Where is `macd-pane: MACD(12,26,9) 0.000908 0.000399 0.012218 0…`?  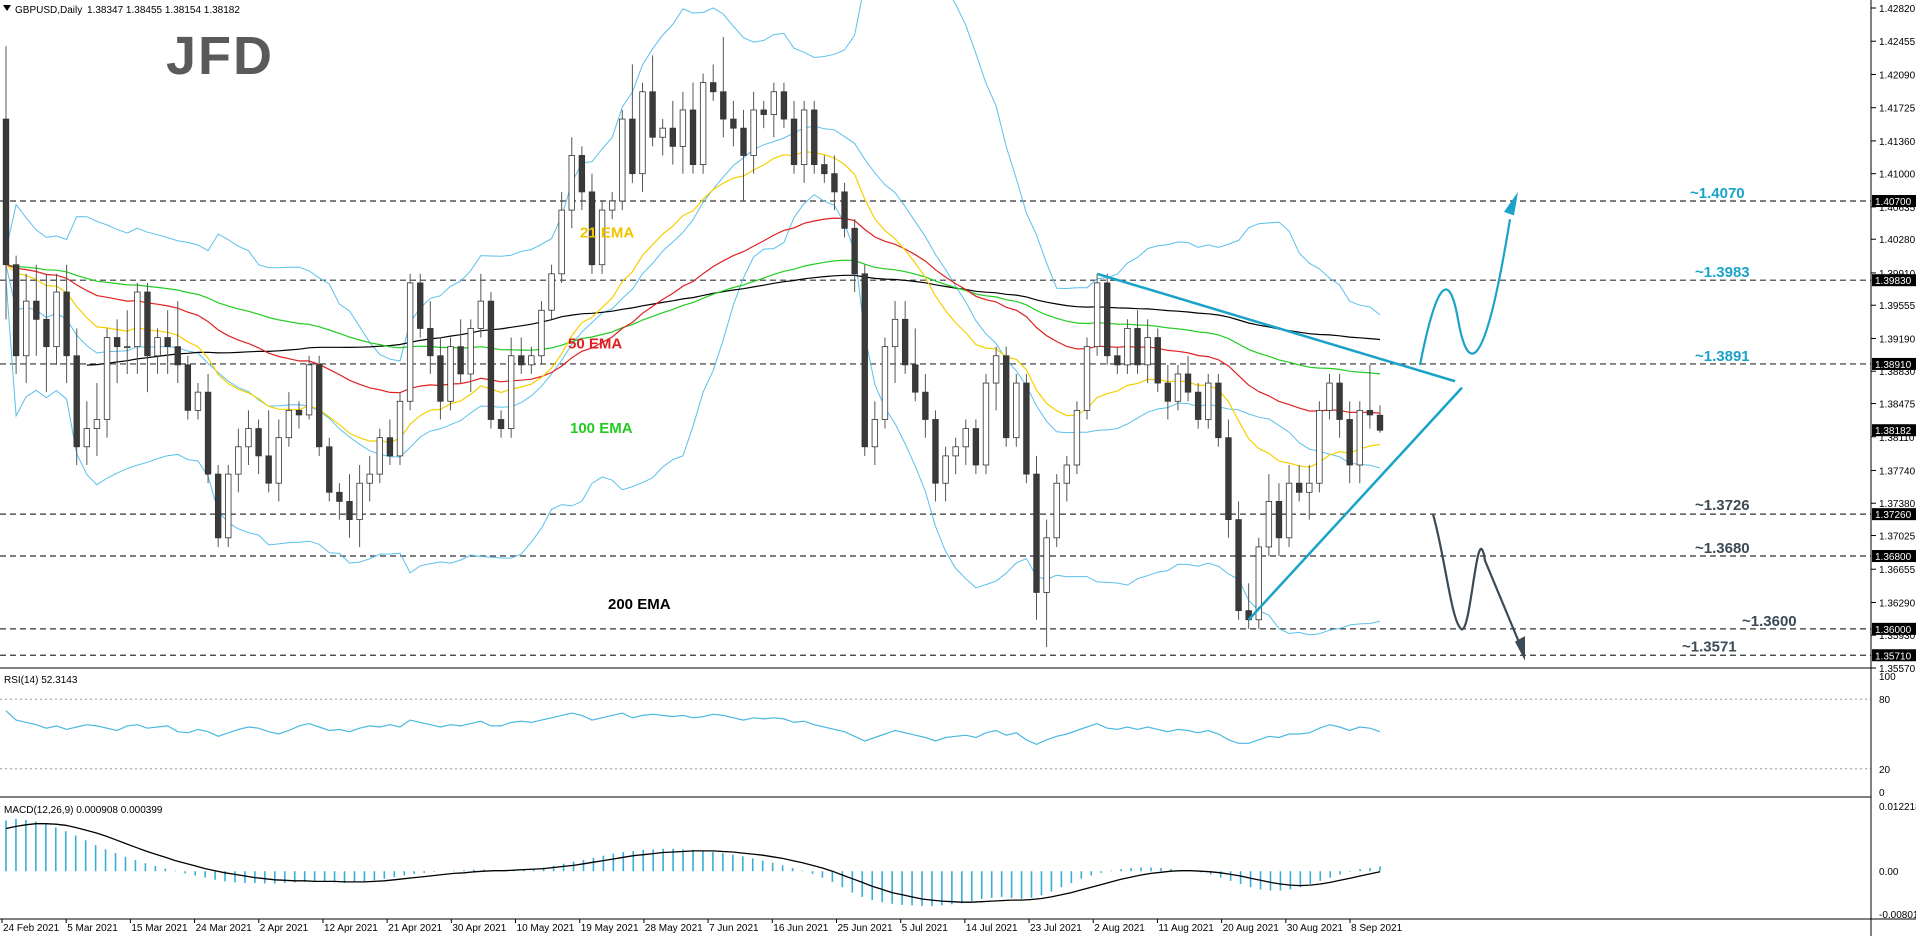 macd-pane: MACD(12,26,9) 0.000908 0.000399 0.012218 0… is located at coordinates (960, 861).